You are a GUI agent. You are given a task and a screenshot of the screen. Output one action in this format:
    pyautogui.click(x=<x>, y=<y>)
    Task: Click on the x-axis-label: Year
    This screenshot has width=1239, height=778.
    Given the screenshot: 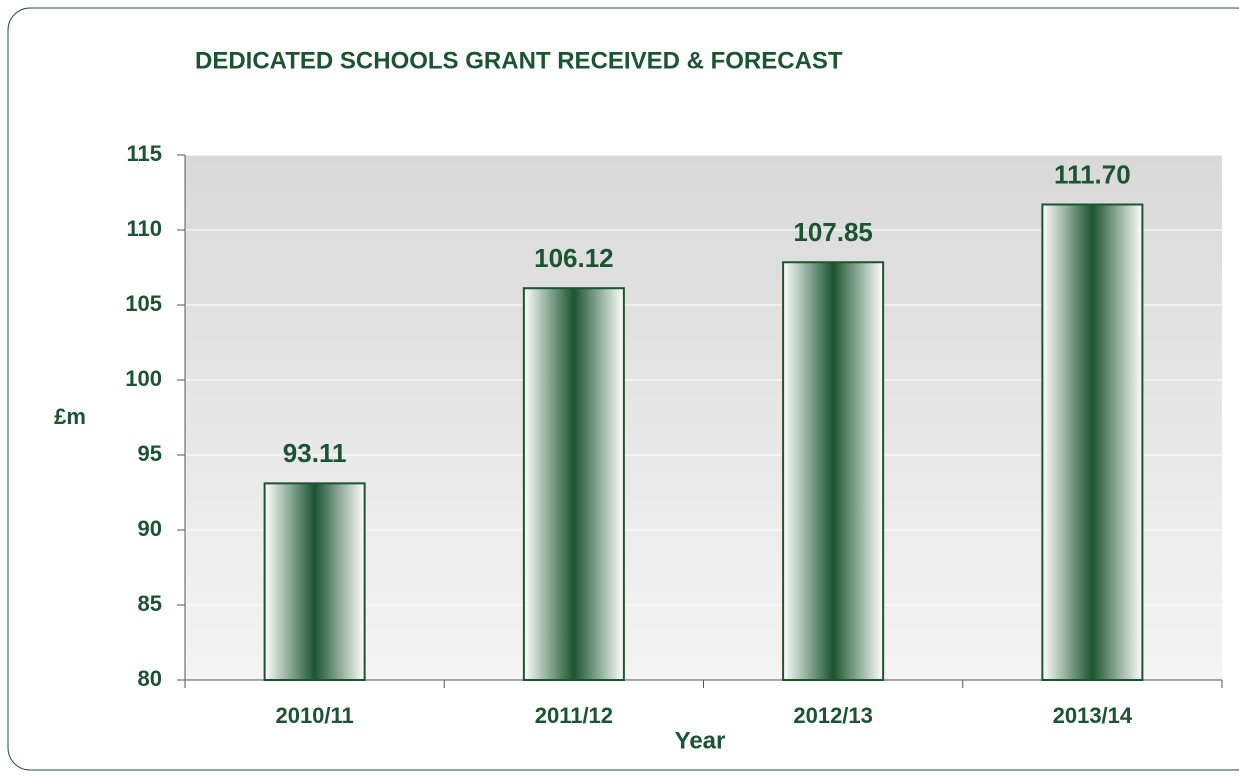 What is the action you would take?
    pyautogui.click(x=700, y=740)
    